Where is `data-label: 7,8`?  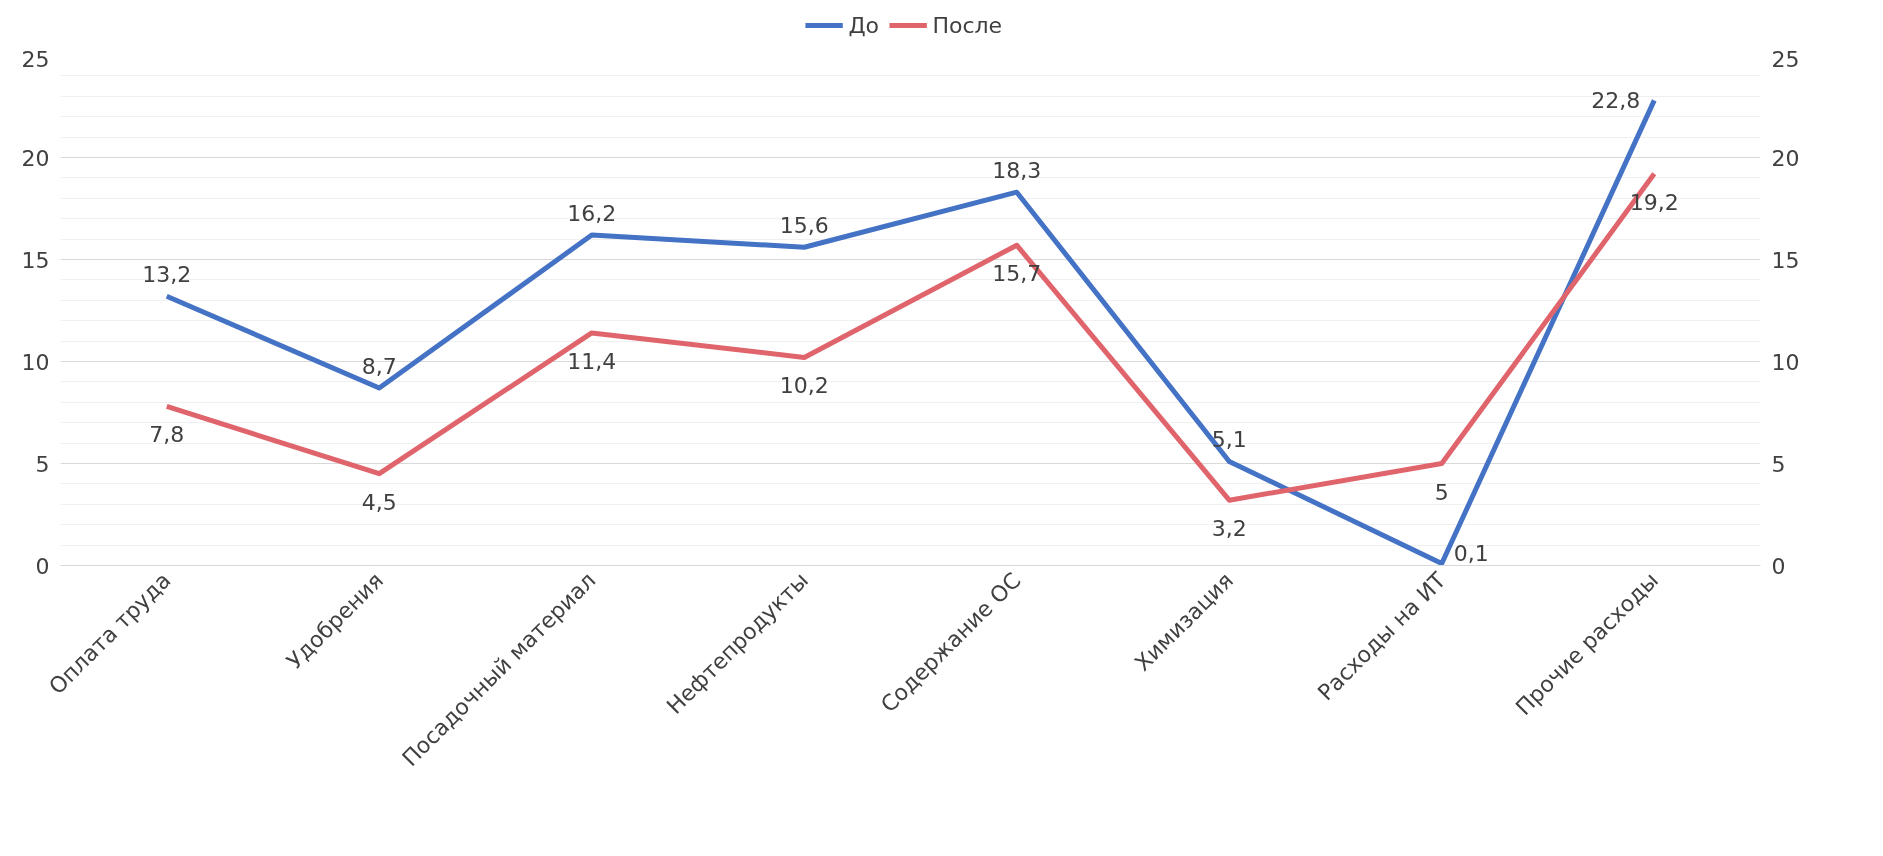 data-label: 7,8 is located at coordinates (167, 435).